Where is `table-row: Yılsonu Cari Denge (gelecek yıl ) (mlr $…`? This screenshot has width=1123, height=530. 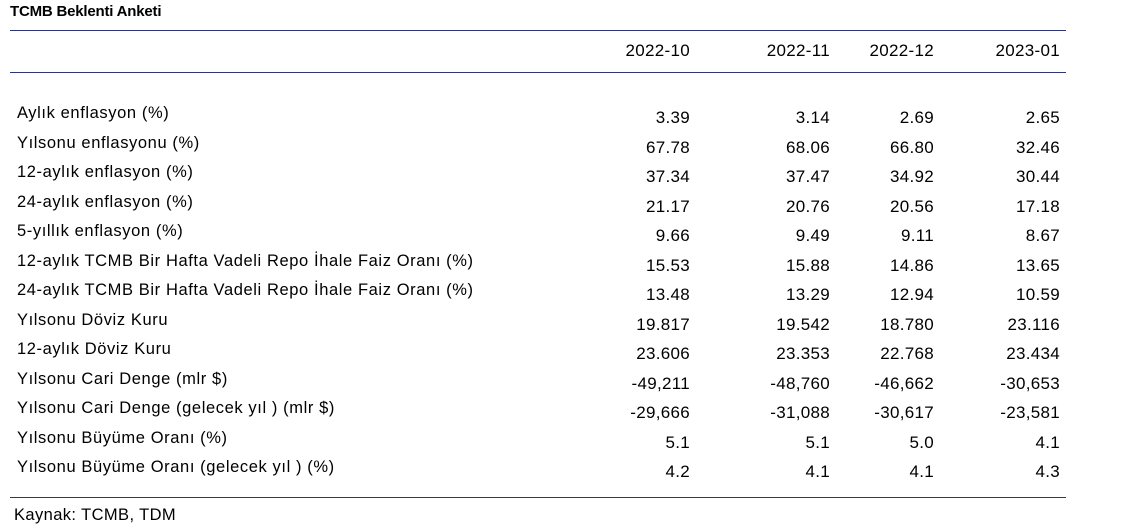 table-row: Yılsonu Cari Denge (gelecek yıl ) (mlr $… is located at coordinates (561, 412).